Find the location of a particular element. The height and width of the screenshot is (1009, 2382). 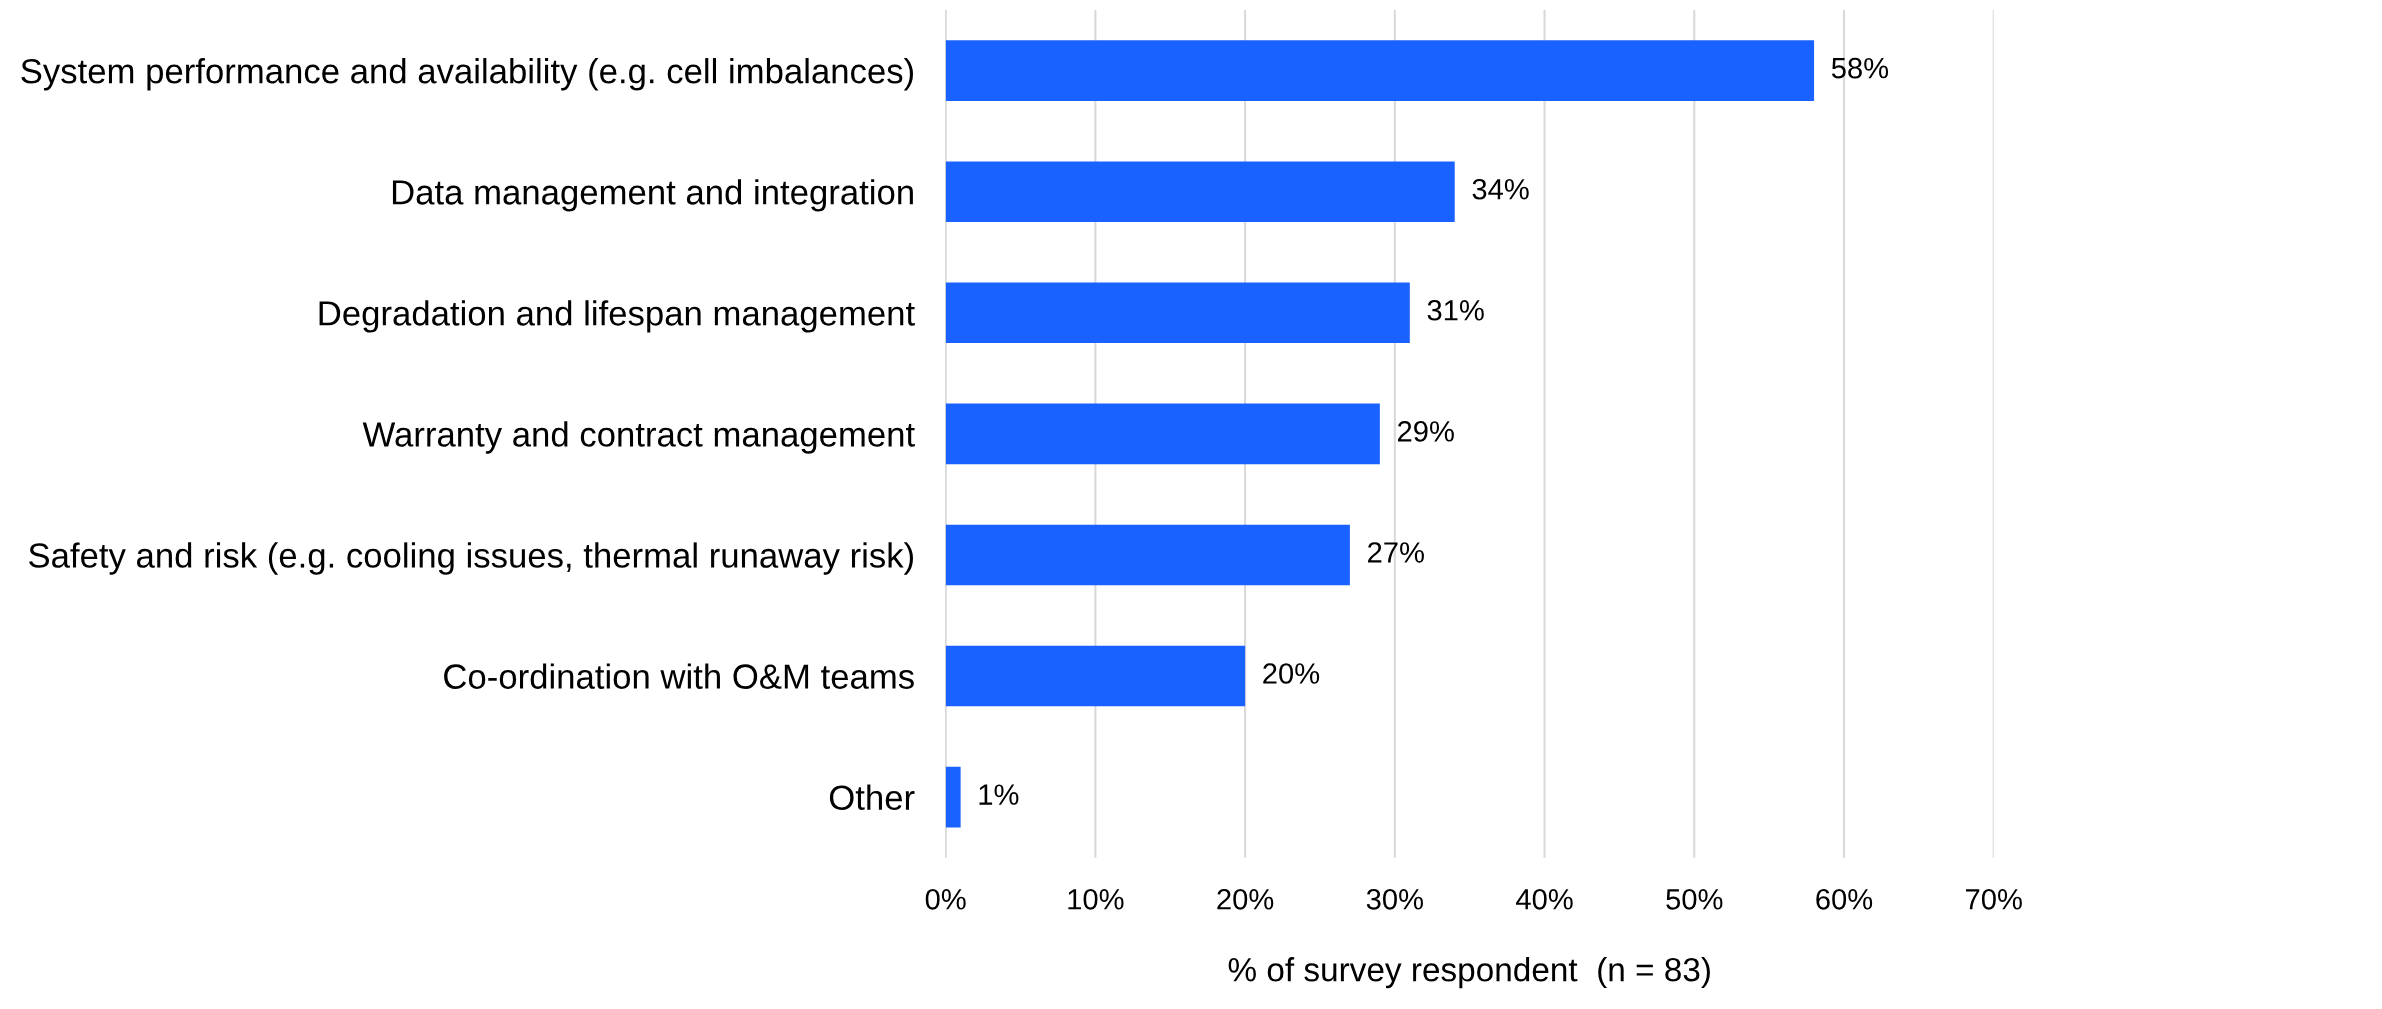

x-tick-label: 40% is located at coordinates (1544, 899).